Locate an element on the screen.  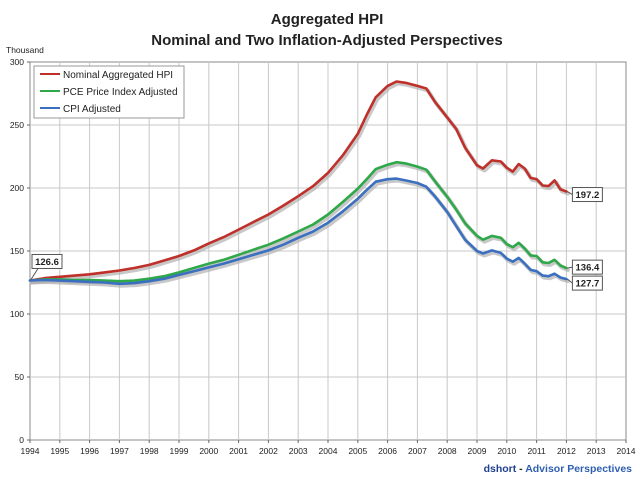
y-tick-label: 250 is located at coordinates (17, 125).